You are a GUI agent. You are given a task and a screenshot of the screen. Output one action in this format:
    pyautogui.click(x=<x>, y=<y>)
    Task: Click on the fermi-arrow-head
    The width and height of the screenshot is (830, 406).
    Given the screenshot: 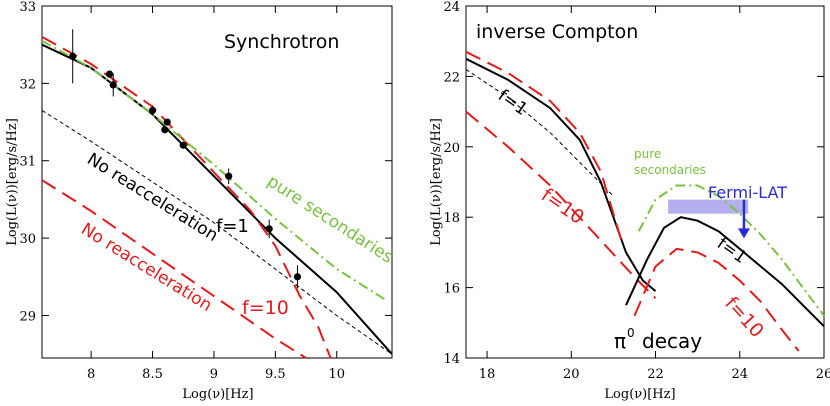 What is the action you would take?
    pyautogui.click(x=743, y=233)
    